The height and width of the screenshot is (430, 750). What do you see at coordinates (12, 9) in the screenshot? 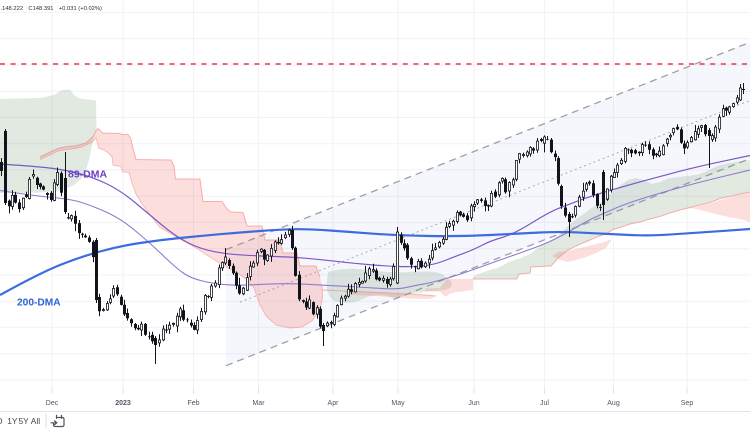
I see `svg-text: .148.222` at bounding box center [12, 9].